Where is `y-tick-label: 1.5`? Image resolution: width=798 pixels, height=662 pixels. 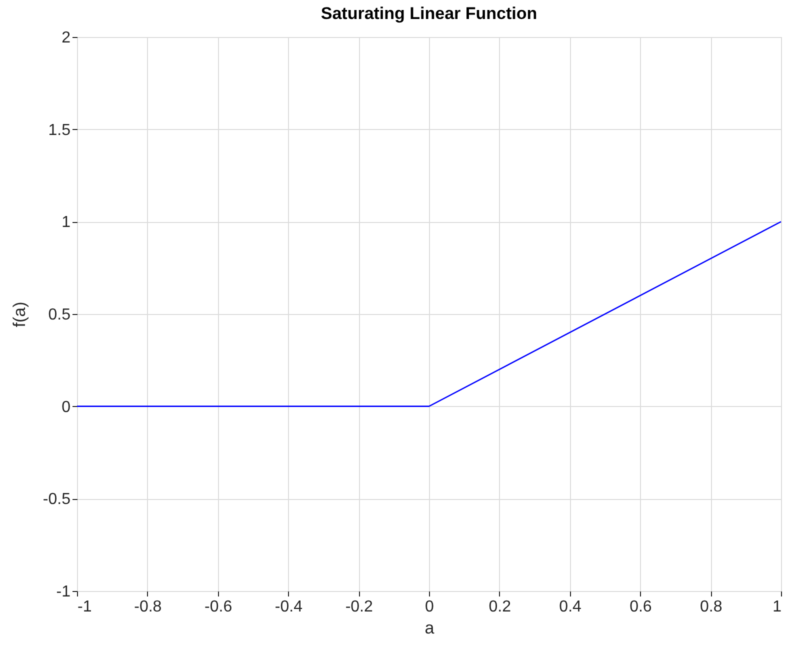
y-tick-label: 1.5 is located at coordinates (59, 130).